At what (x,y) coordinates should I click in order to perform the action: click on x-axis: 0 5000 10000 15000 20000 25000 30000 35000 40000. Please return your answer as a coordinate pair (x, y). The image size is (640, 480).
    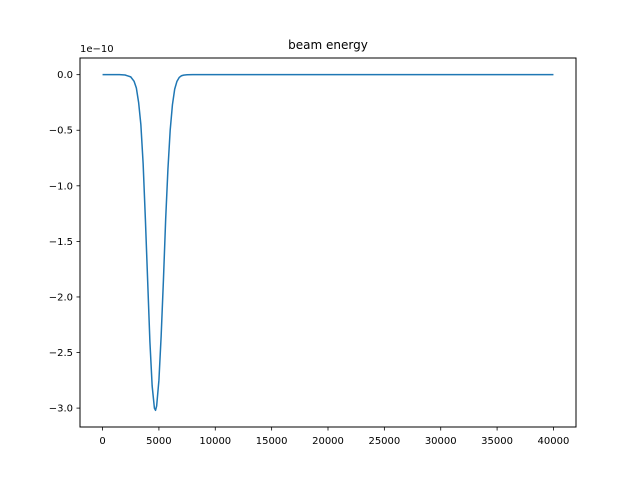
    Looking at the image, I should click on (334, 437).